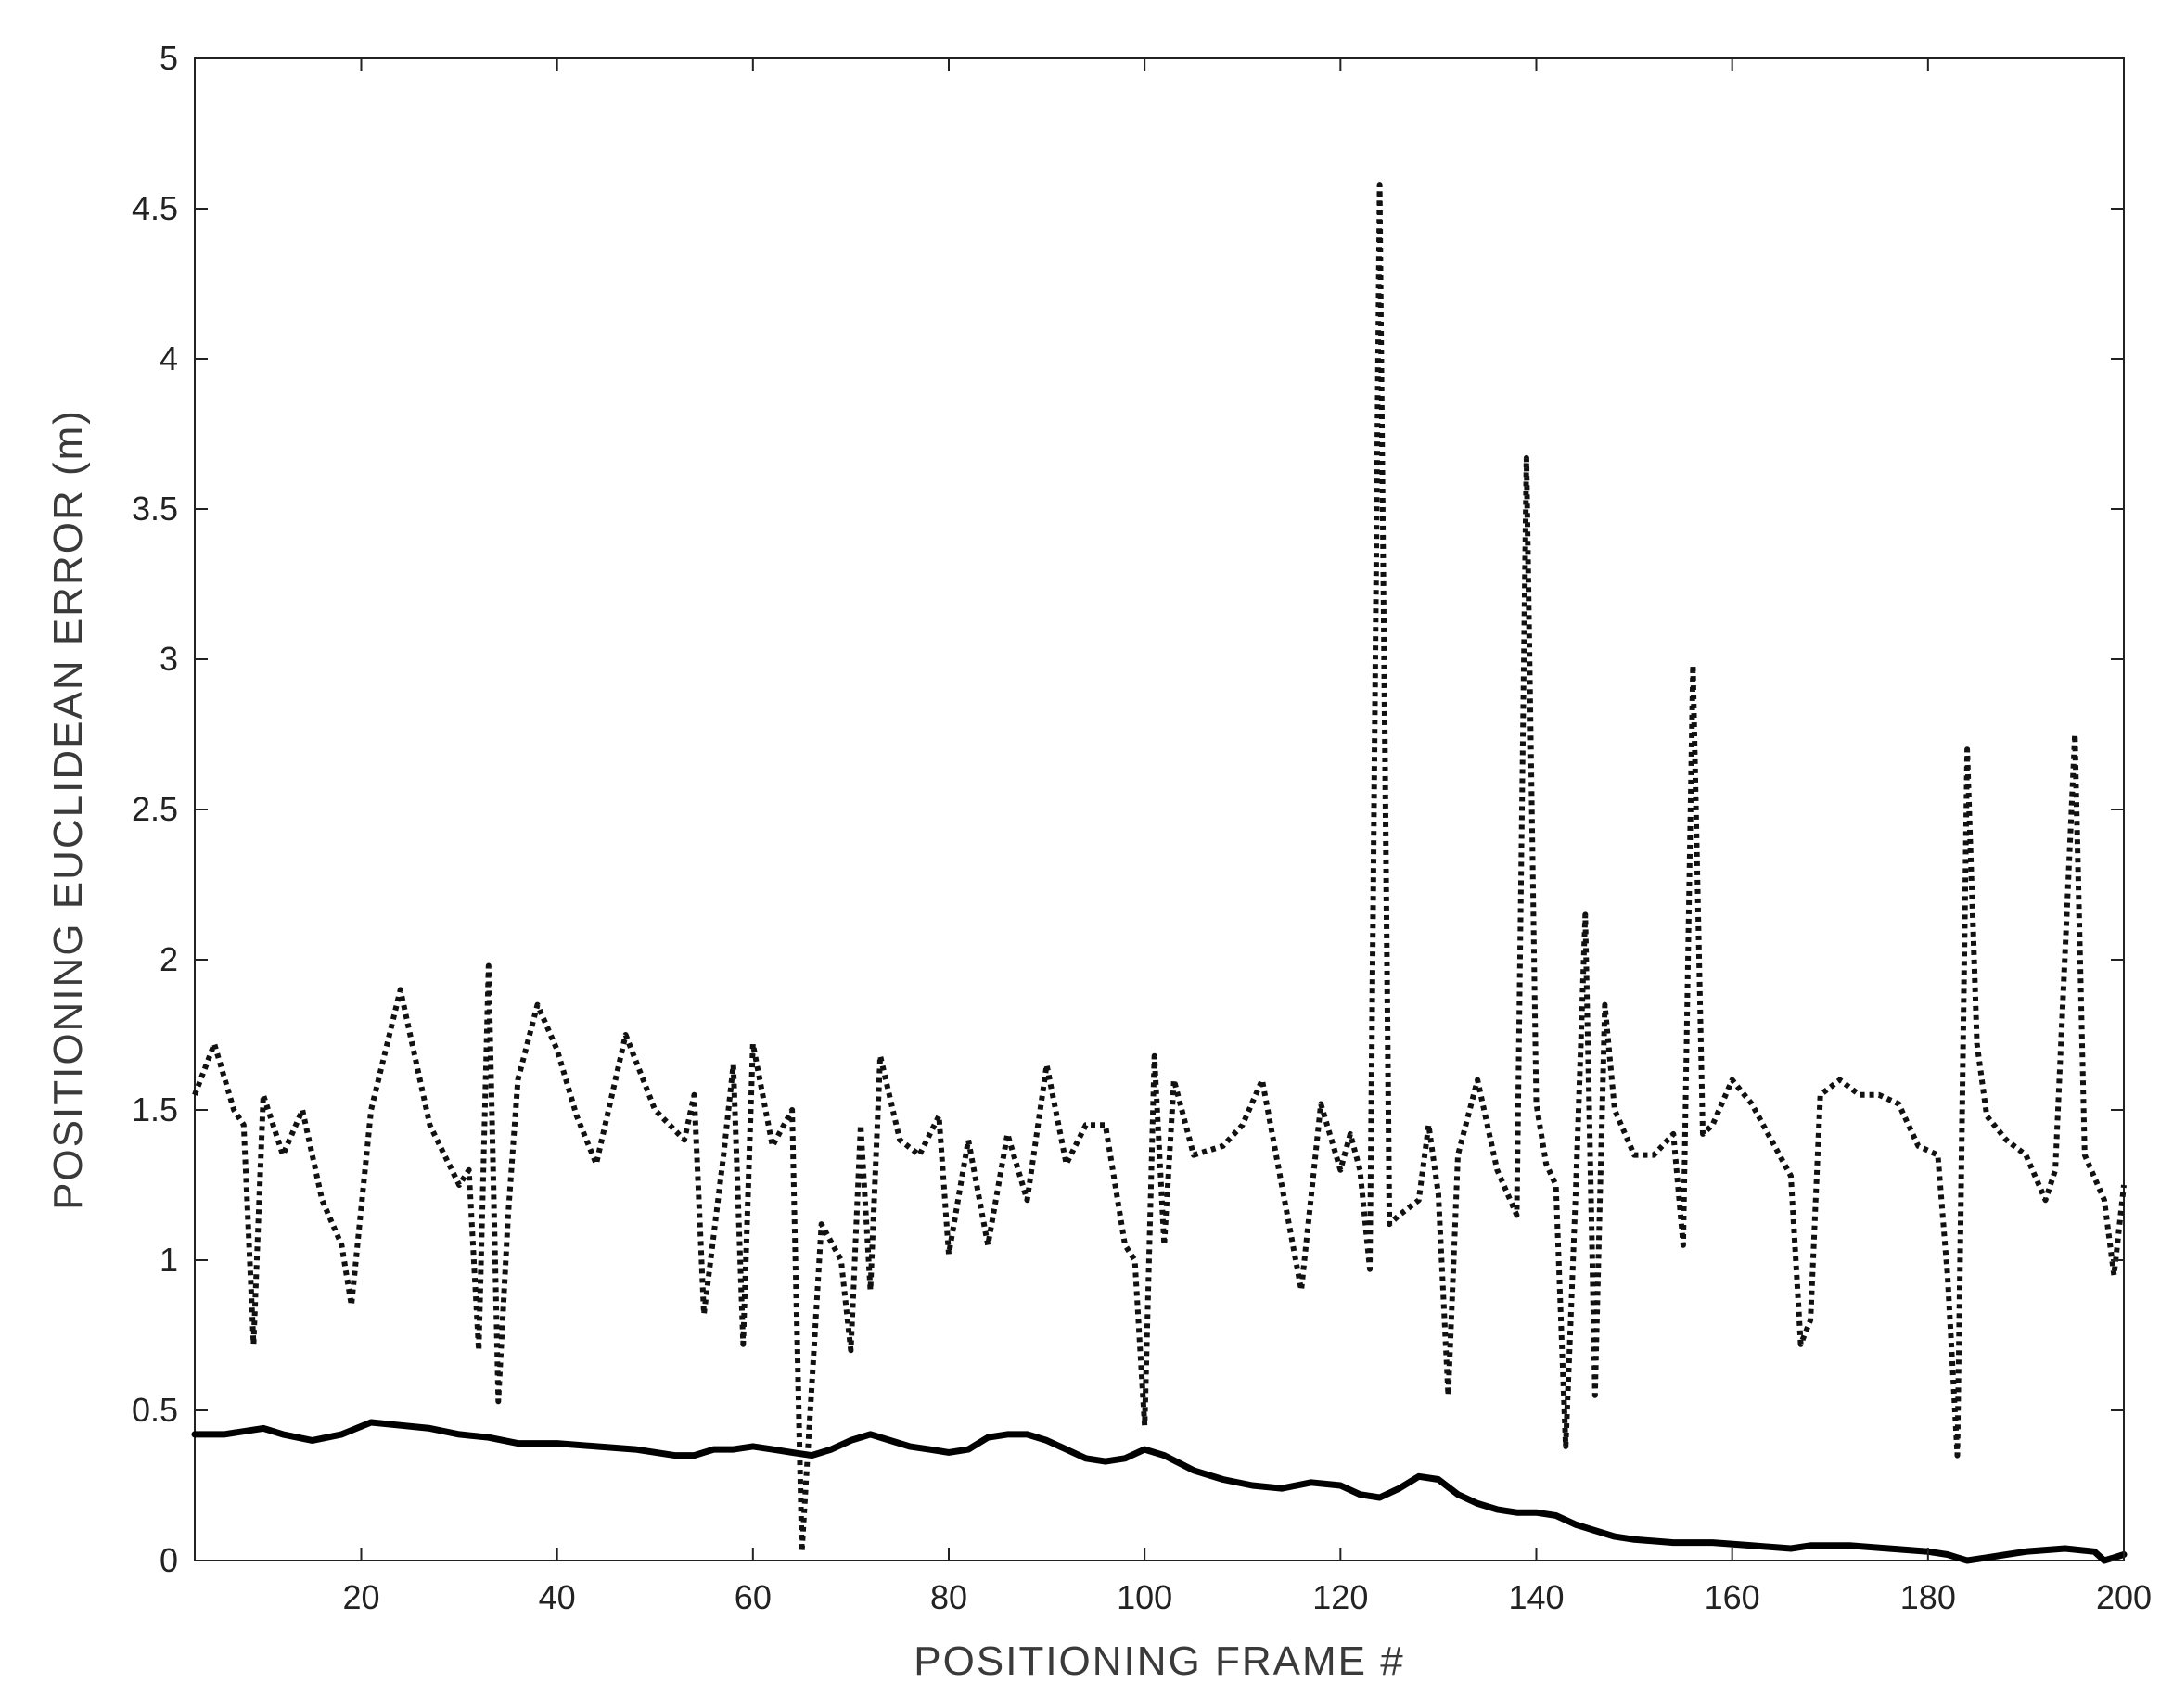  What do you see at coordinates (1159, 1661) in the screenshot?
I see `x-axis-label: POSITIONING FRAME #` at bounding box center [1159, 1661].